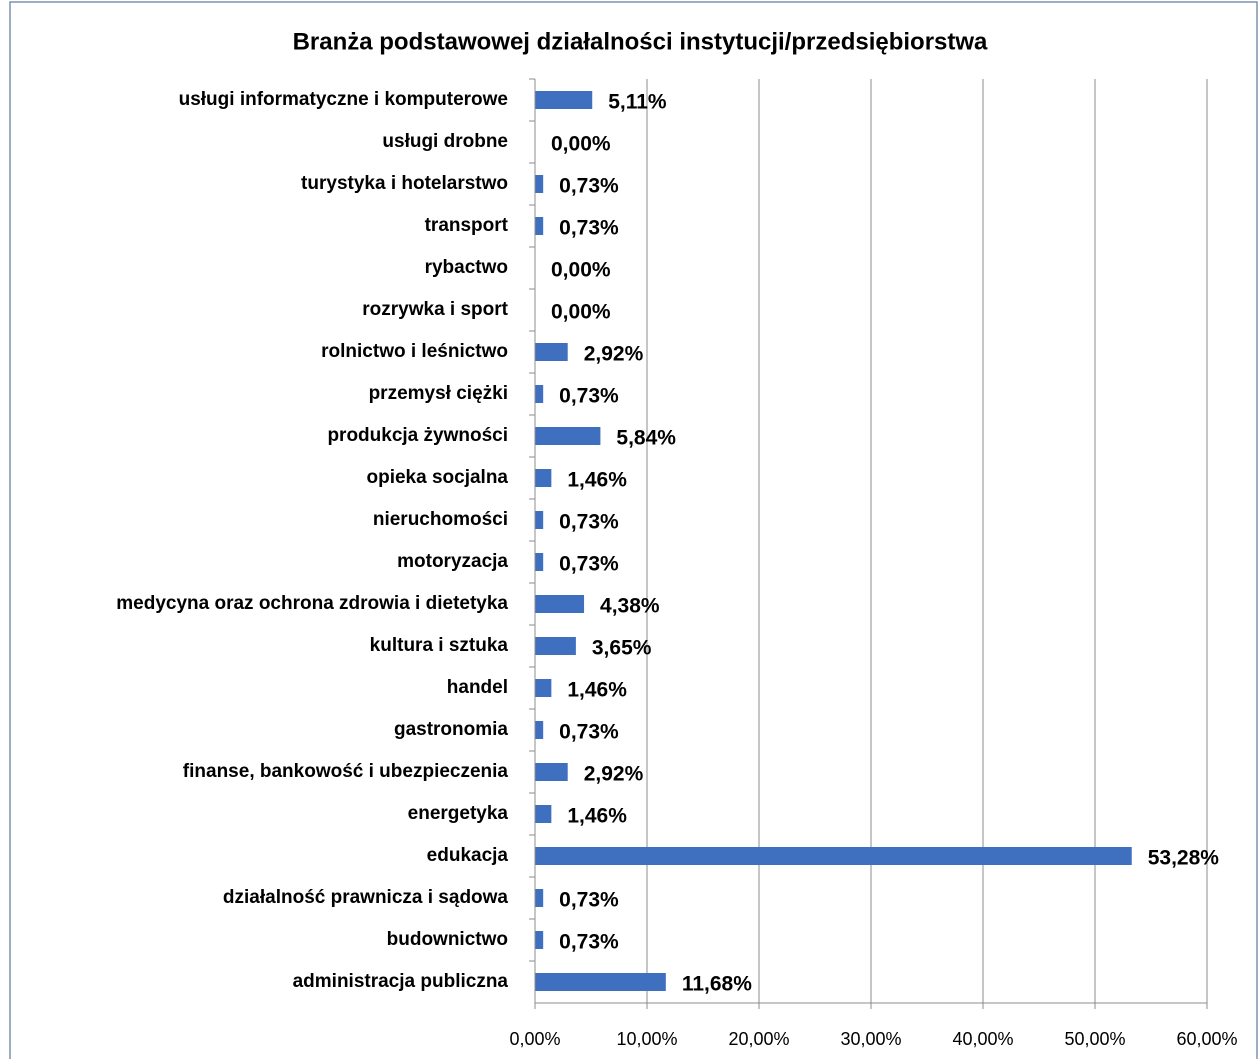  I want to click on y-tick-label: edukacja, so click(468, 855).